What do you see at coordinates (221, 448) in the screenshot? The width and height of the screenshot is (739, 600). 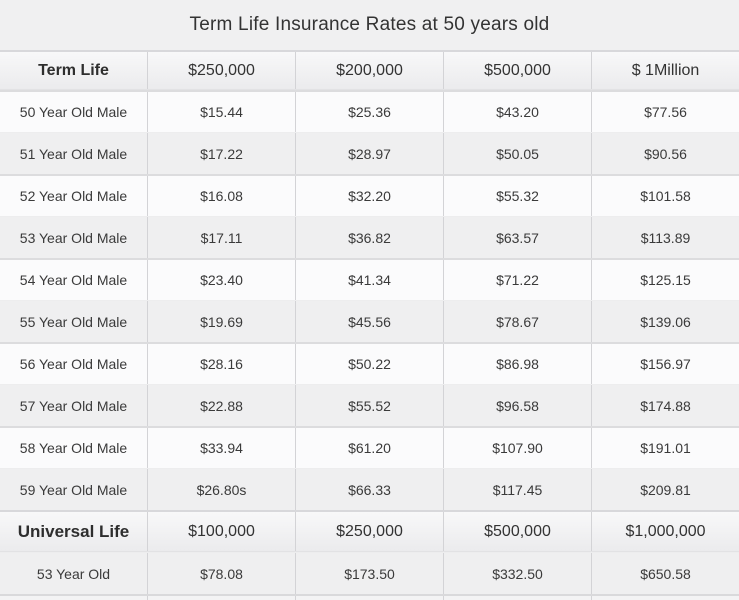 I see `rate-cell: $33.94` at bounding box center [221, 448].